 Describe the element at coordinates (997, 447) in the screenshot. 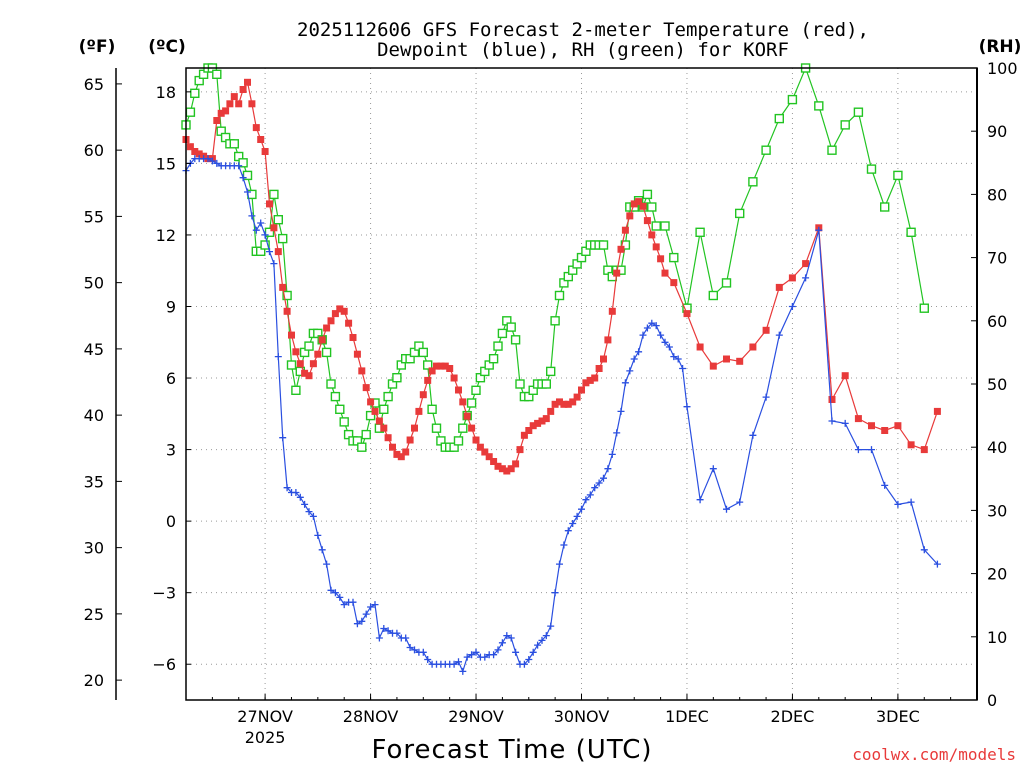

I see `rh-tick-label: 40` at that location.